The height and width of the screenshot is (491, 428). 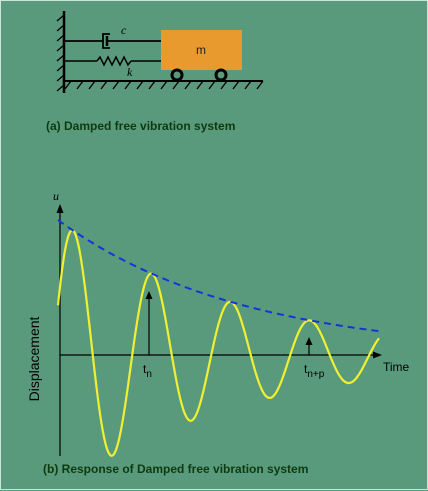 What do you see at coordinates (112, 61) in the screenshot?
I see `spring` at bounding box center [112, 61].